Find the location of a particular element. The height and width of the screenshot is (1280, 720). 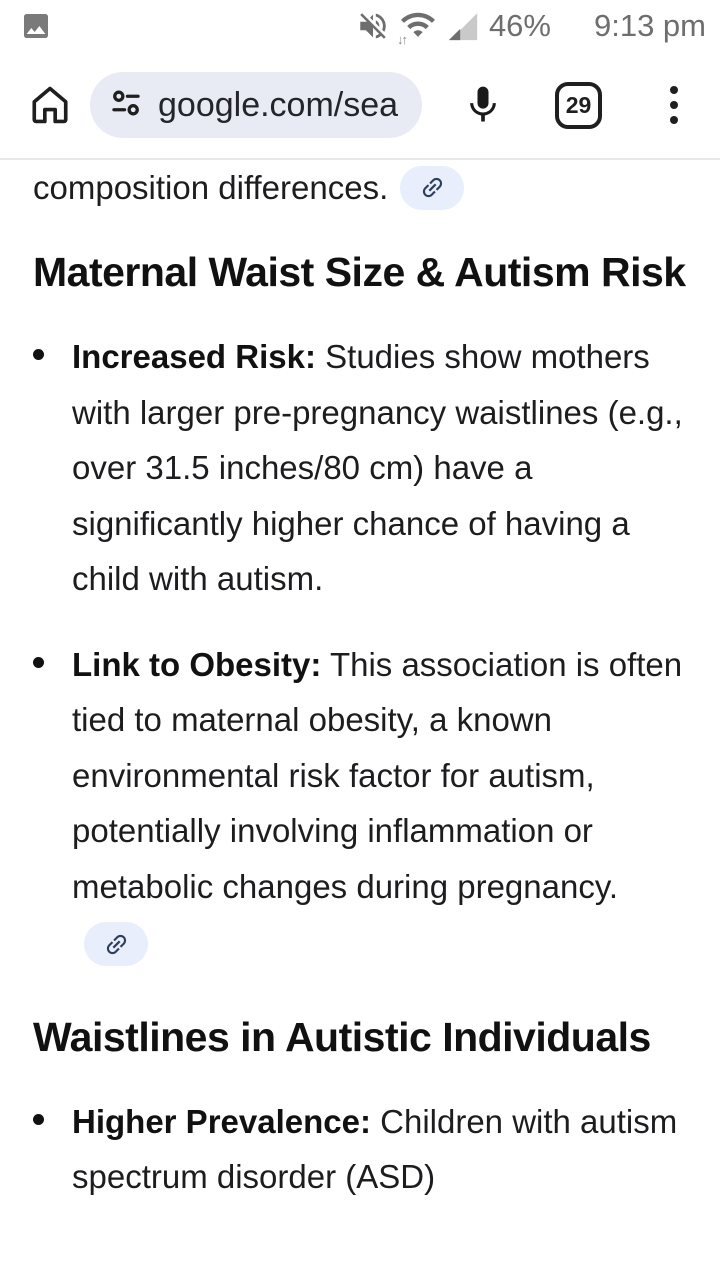

tab-switcher-button: 29 is located at coordinates (578, 105).